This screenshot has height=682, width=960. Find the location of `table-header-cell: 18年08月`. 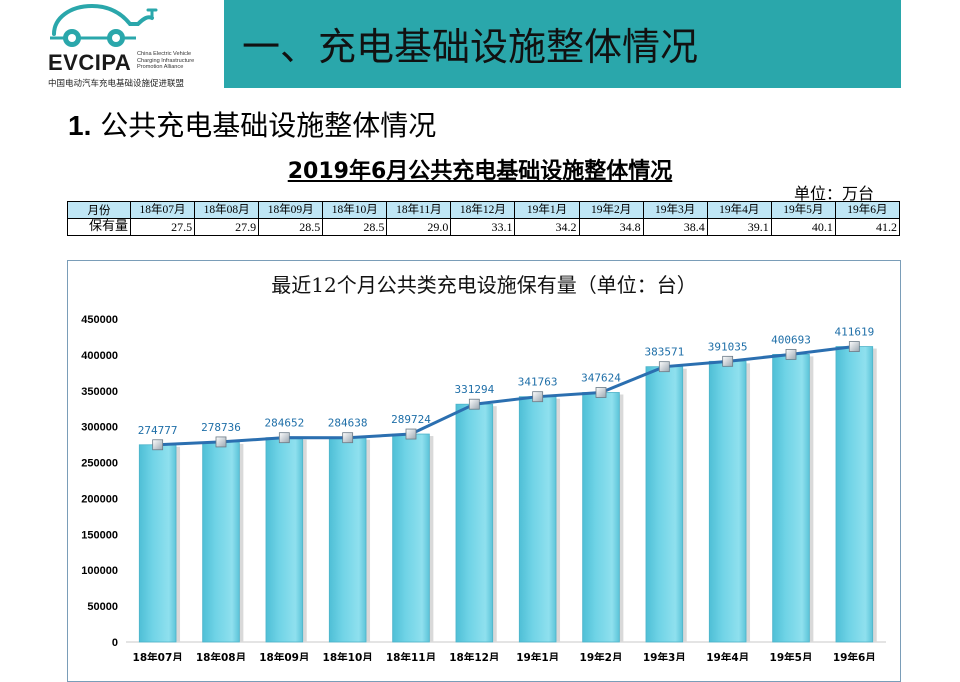

table-header-cell: 18年08月 is located at coordinates (227, 210).